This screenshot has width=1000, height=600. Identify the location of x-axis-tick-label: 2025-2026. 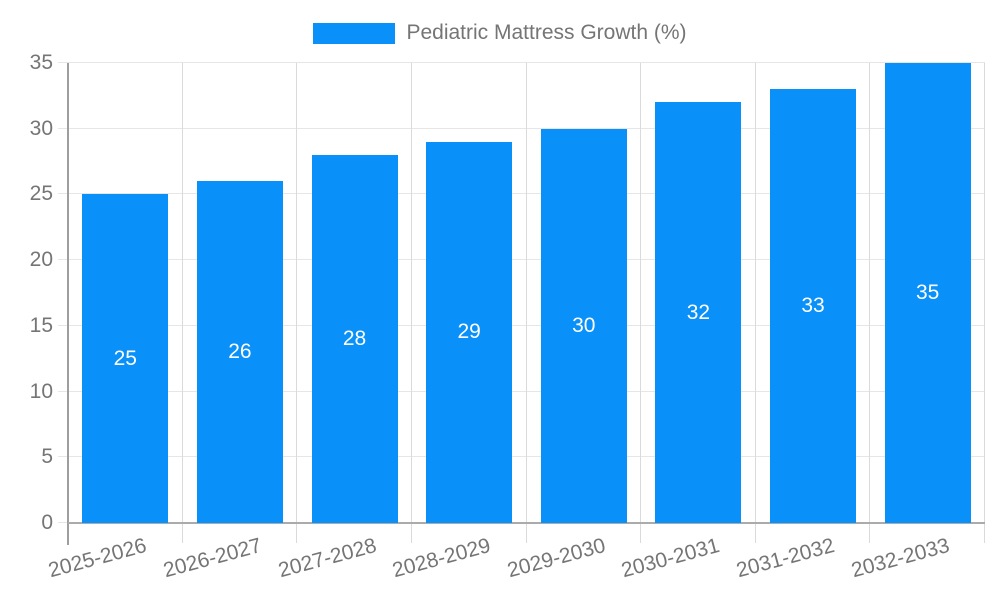
(98, 558).